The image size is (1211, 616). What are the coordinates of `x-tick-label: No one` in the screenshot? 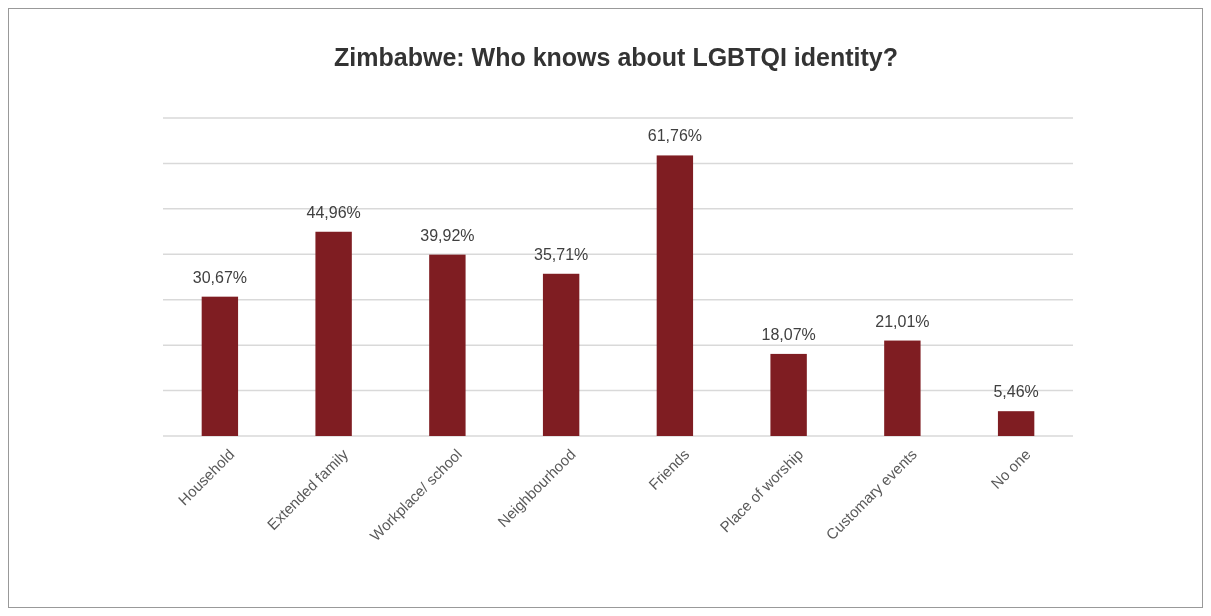 It's located at (1010, 468).